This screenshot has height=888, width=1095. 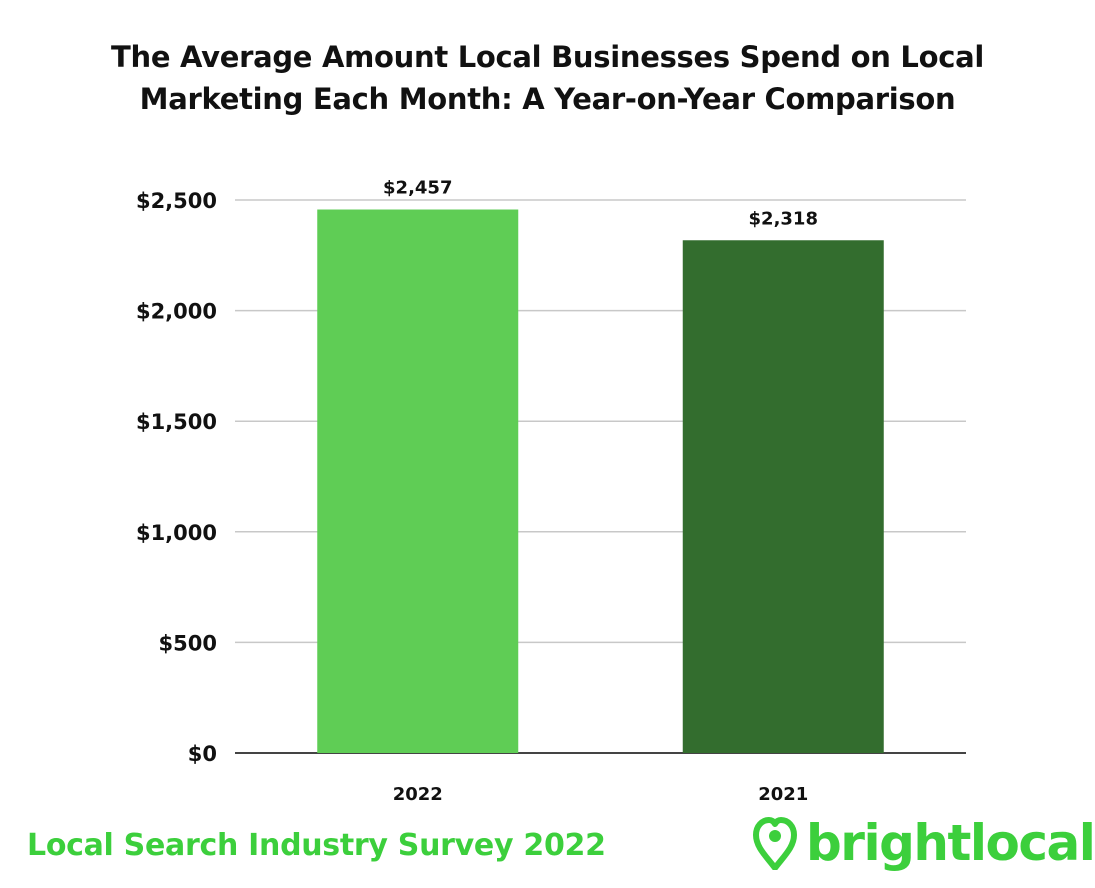 What do you see at coordinates (202, 754) in the screenshot?
I see `y-tick-label: $0` at bounding box center [202, 754].